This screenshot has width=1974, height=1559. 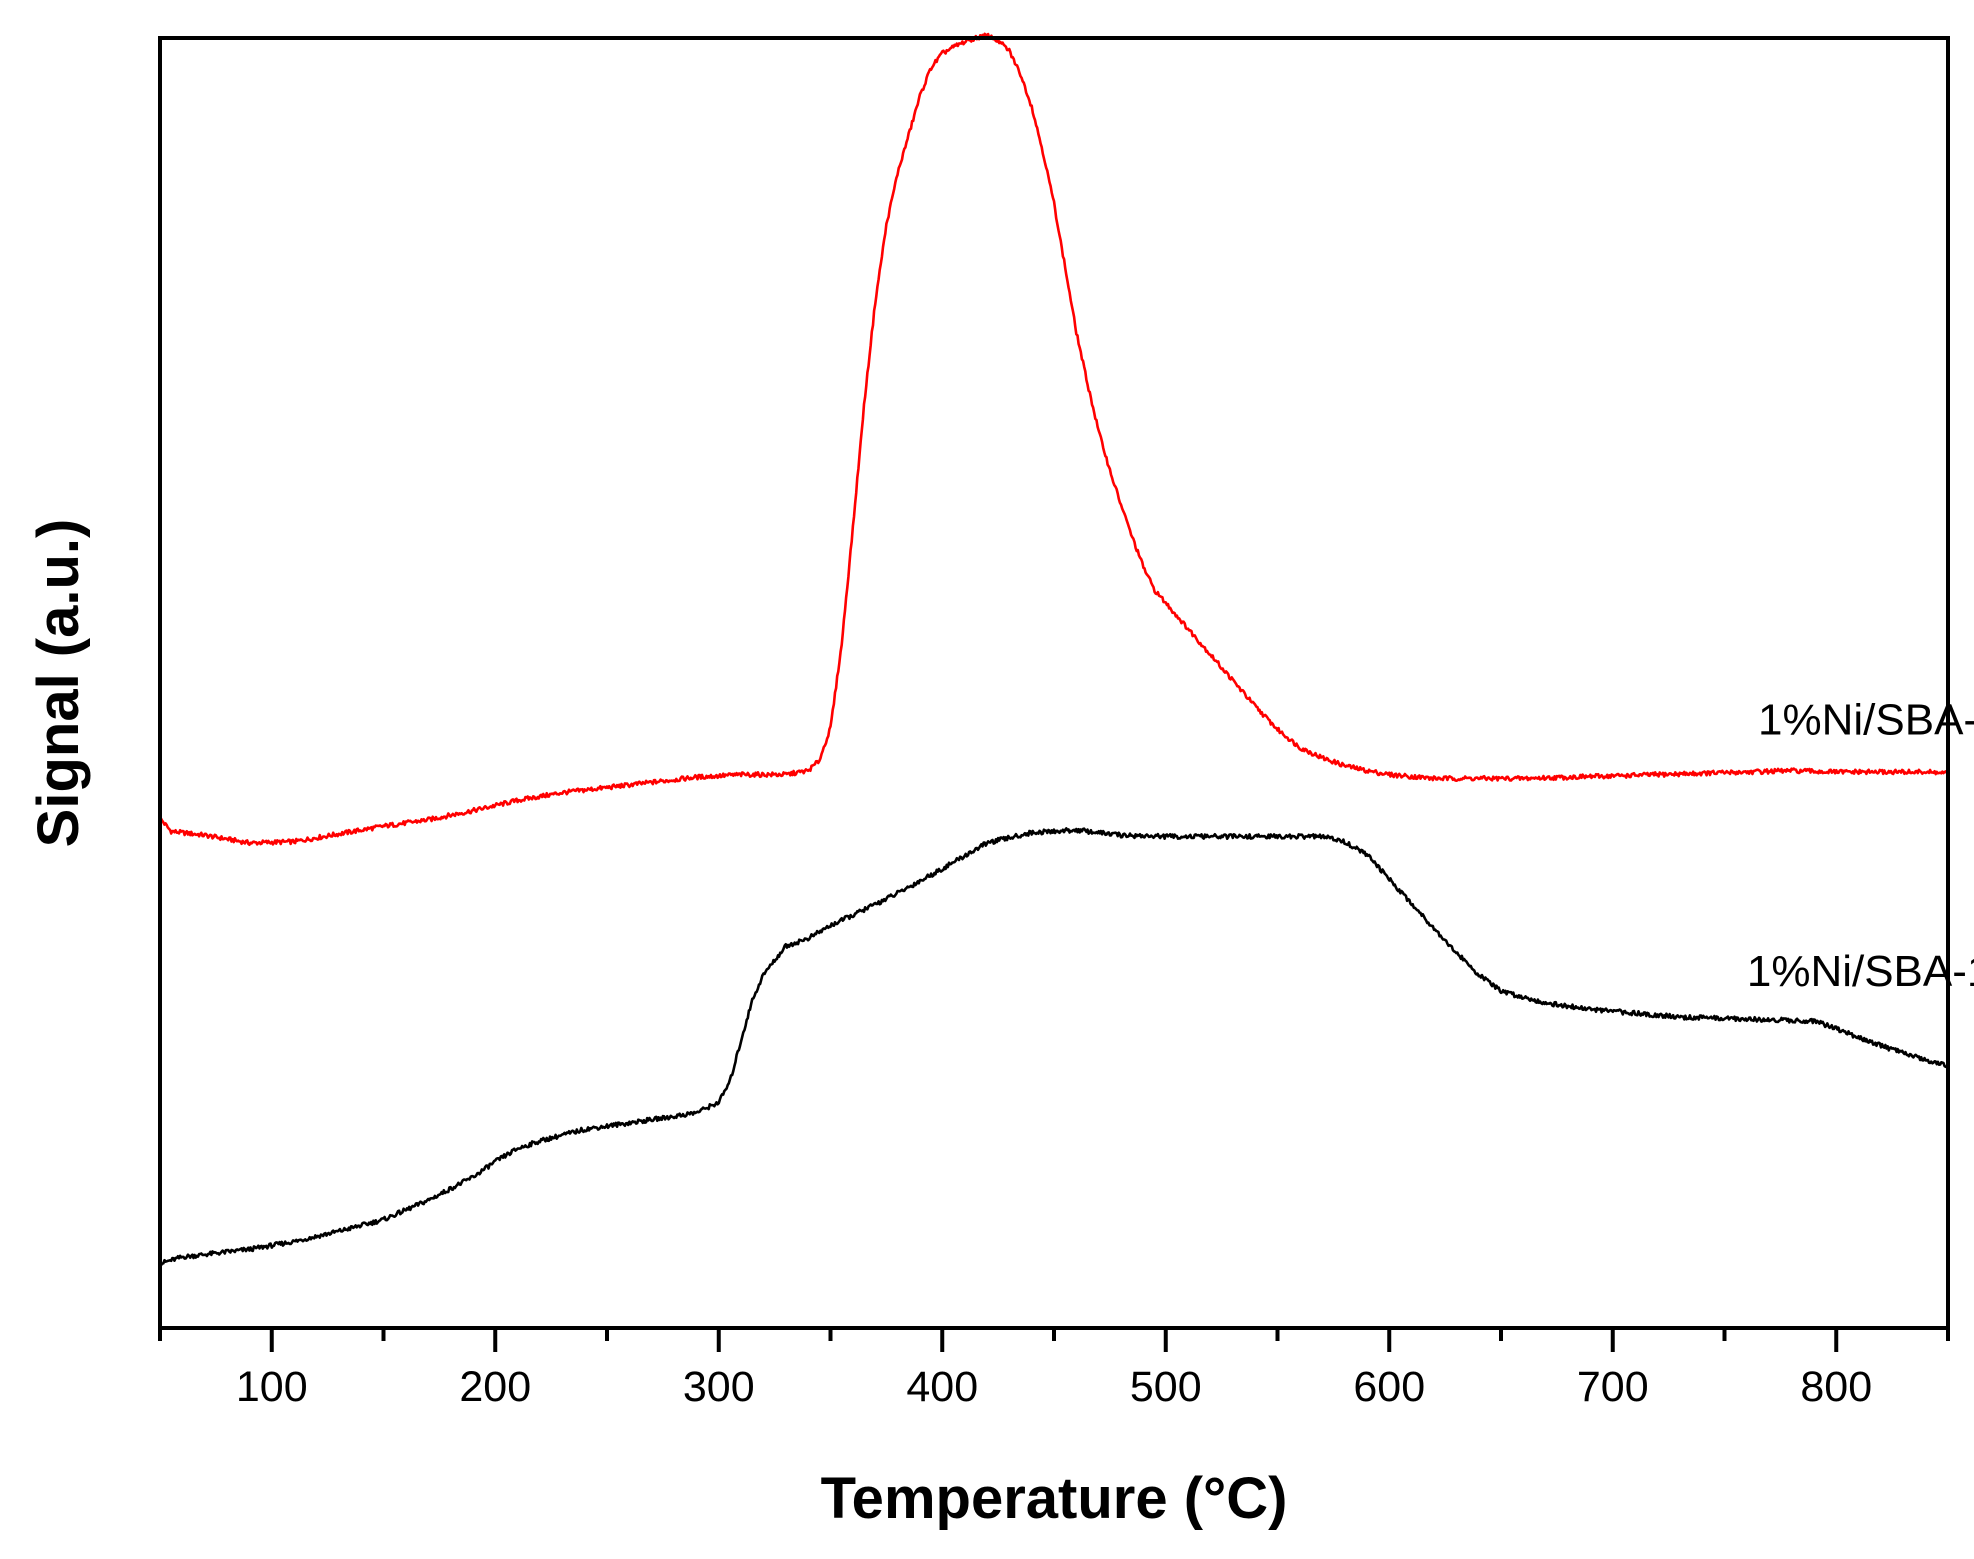 I want to click on x-tick-label: 600, so click(x=1389, y=1387).